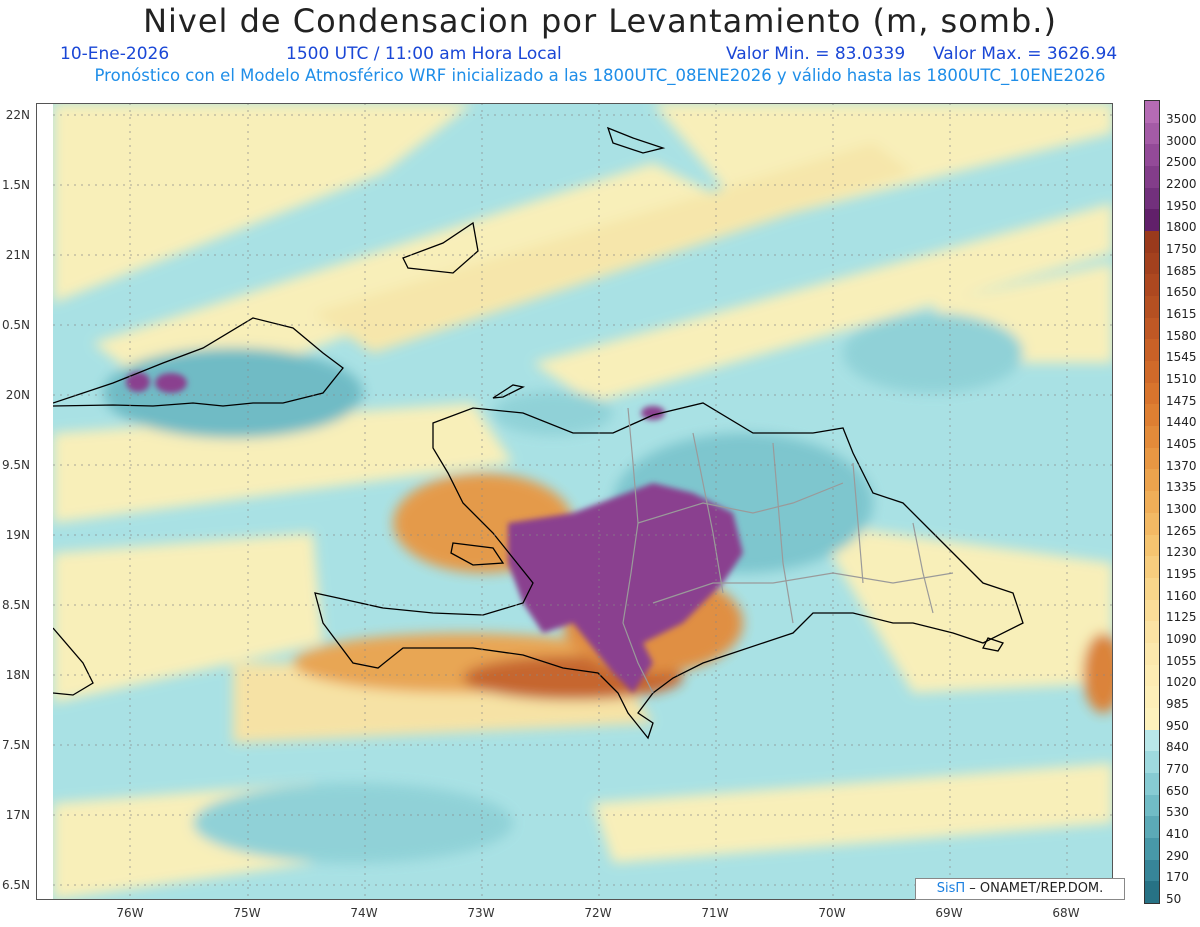 This screenshot has height=927, width=1200. Describe the element at coordinates (1181, 270) in the screenshot. I see `colorbar-label: 1685` at that location.